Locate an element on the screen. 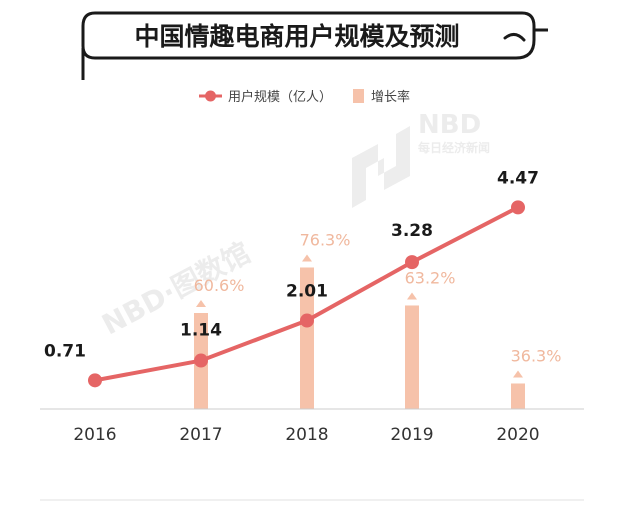 This screenshot has height=517, width=624. legend: 用户规模（亿人） 增长率 is located at coordinates (304, 97).